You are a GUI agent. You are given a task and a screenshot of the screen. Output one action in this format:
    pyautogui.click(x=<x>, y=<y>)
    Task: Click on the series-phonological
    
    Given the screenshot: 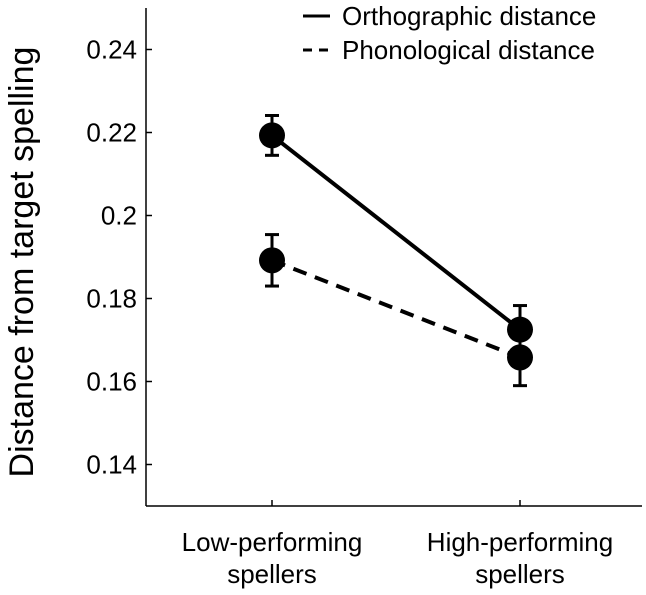 What is the action you would take?
    pyautogui.click(x=396, y=310)
    